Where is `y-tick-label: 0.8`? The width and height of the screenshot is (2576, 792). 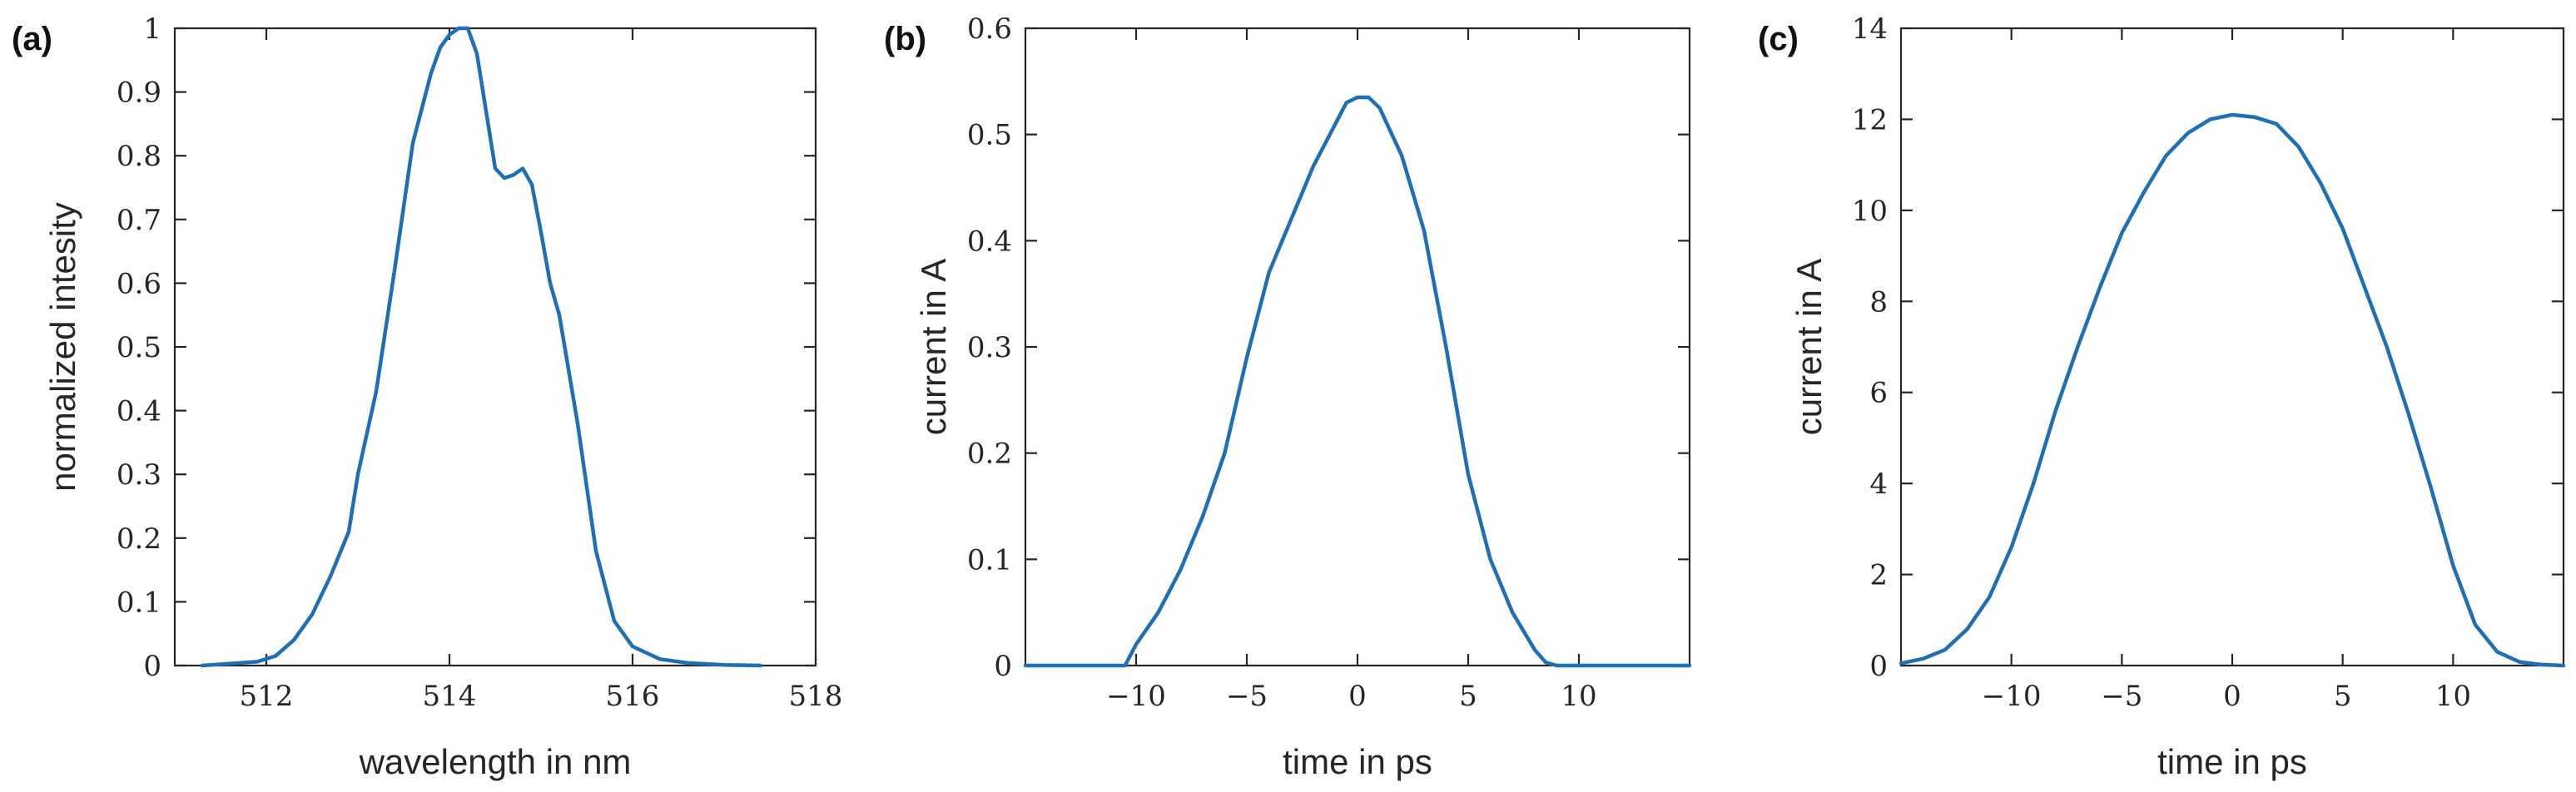
y-tick-label: 0.8 is located at coordinates (139, 156).